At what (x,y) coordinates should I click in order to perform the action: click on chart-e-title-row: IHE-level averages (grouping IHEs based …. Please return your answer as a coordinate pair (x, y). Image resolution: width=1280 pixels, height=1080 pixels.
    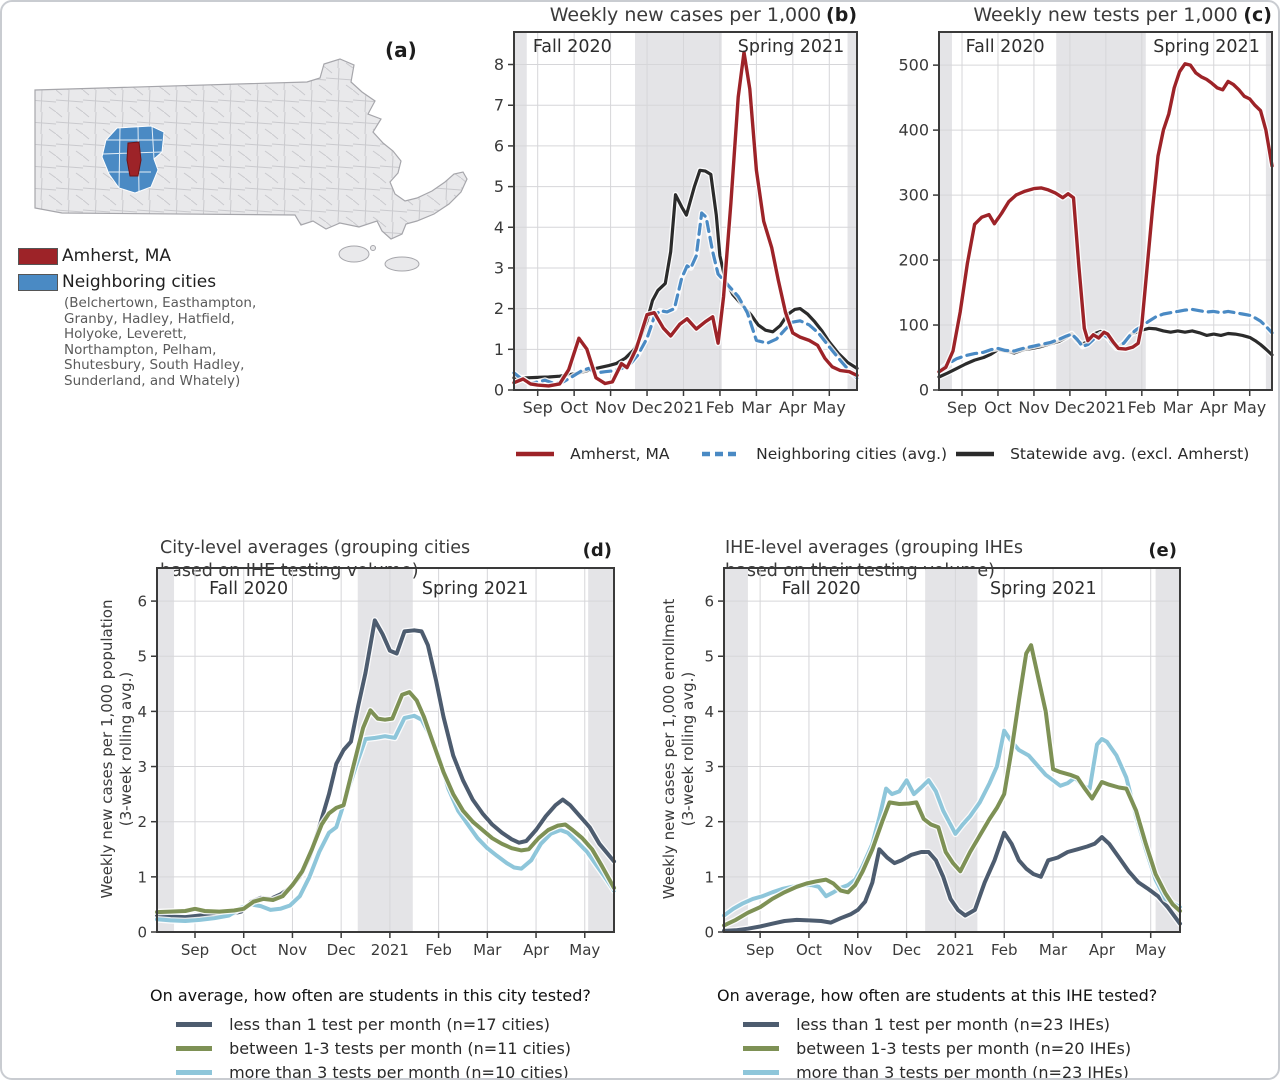
    Looking at the image, I should click on (951, 547).